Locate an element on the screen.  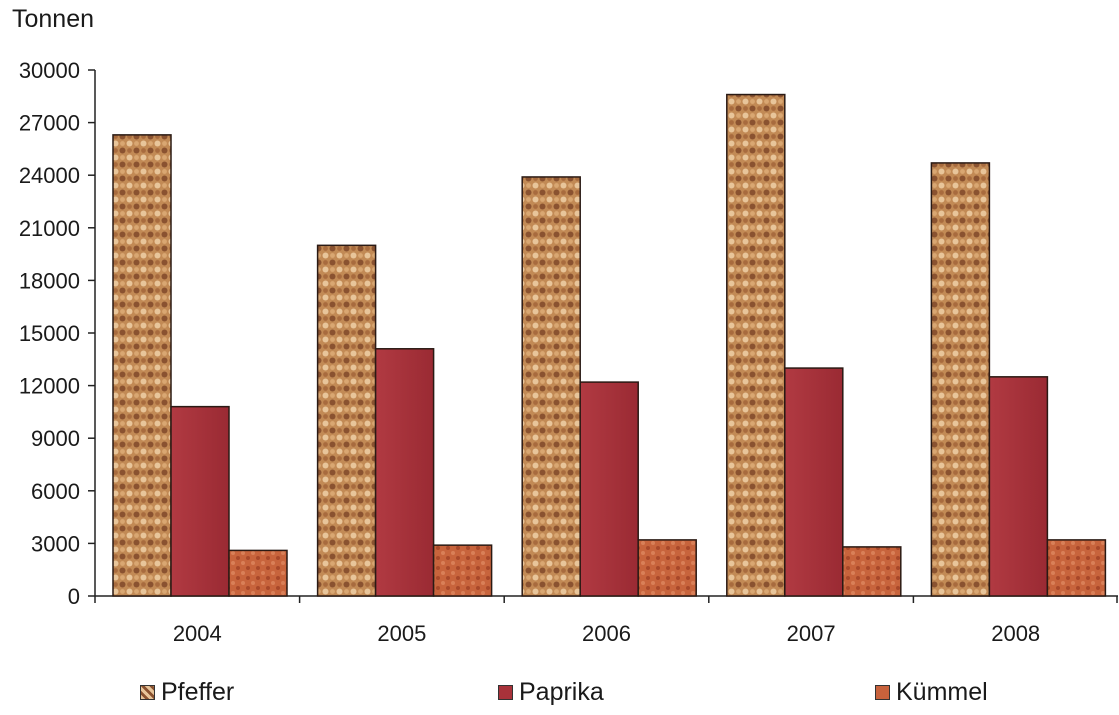
bar-paprika-2007 is located at coordinates (814, 482).